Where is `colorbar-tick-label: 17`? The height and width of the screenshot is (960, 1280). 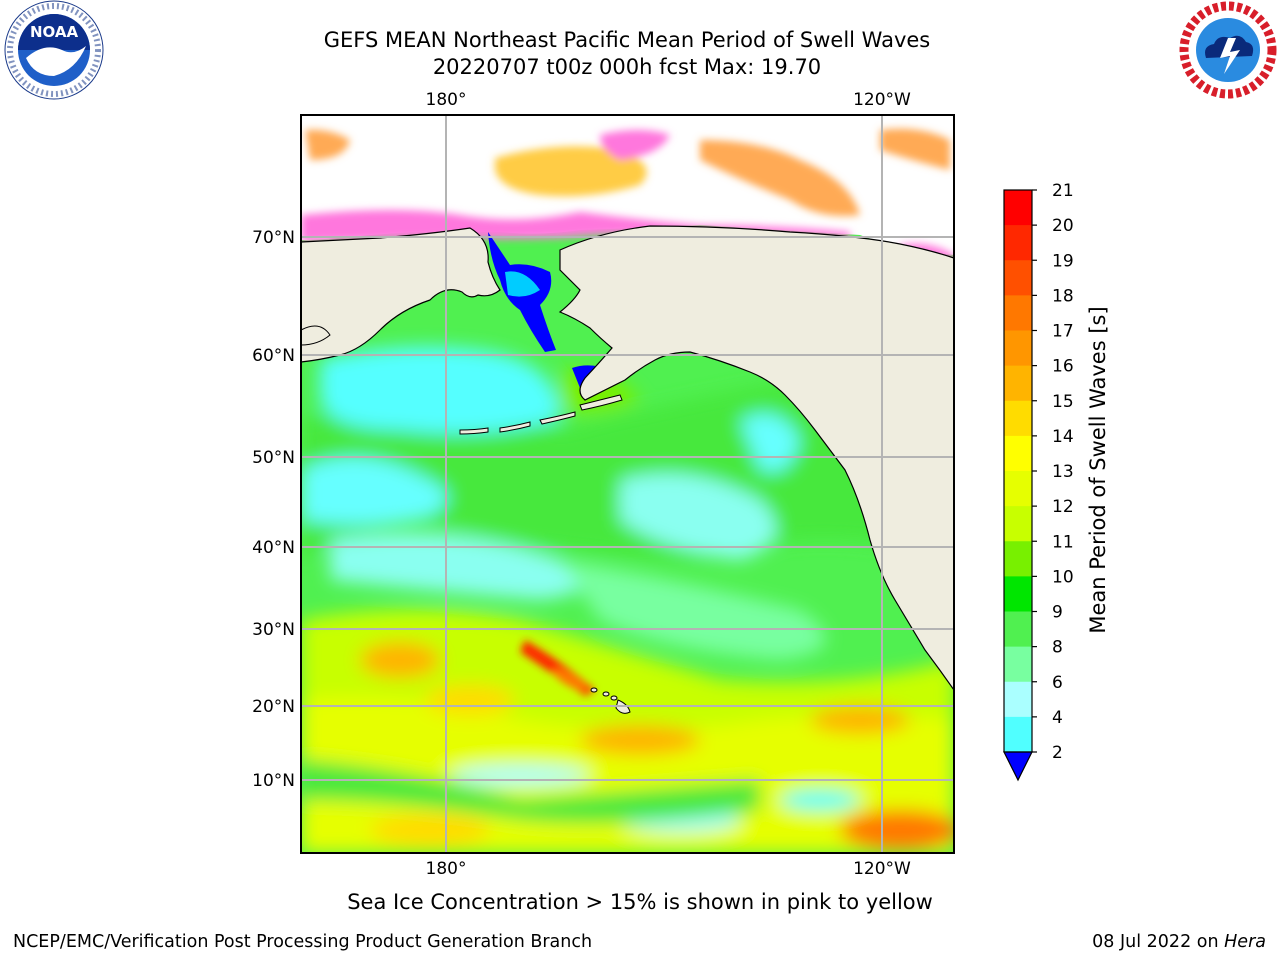 colorbar-tick-label: 17 is located at coordinates (1063, 332).